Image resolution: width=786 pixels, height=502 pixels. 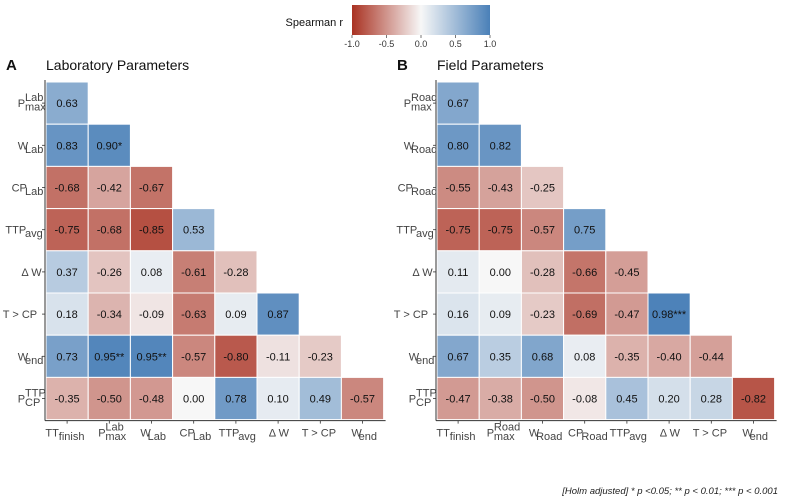 What do you see at coordinates (423, 403) in the screenshot?
I see `label-subscript: CP` at bounding box center [423, 403].